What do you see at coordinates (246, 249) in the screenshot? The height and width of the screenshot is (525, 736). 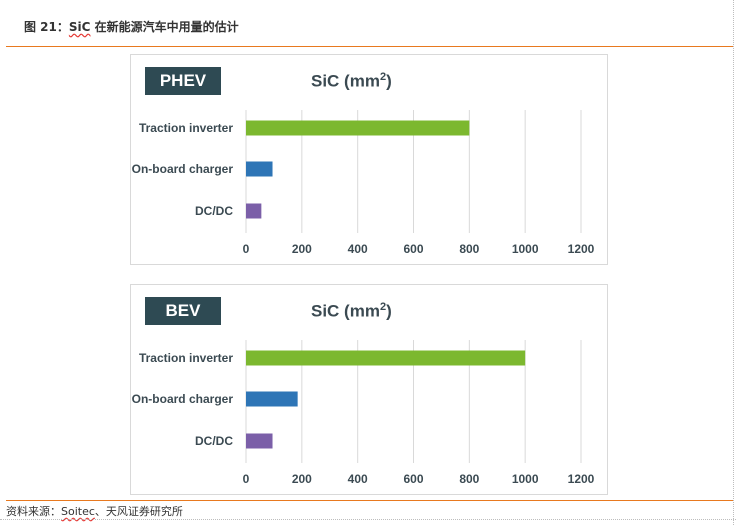 I see `phev-x-tick-label-0: 0` at bounding box center [246, 249].